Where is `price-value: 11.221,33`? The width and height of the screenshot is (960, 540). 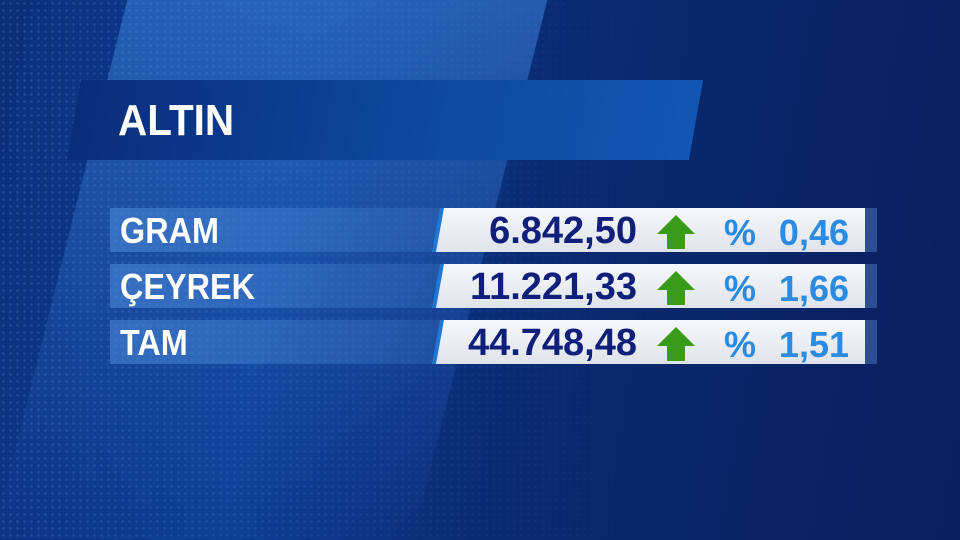 price-value: 11.221,33 is located at coordinates (553, 287).